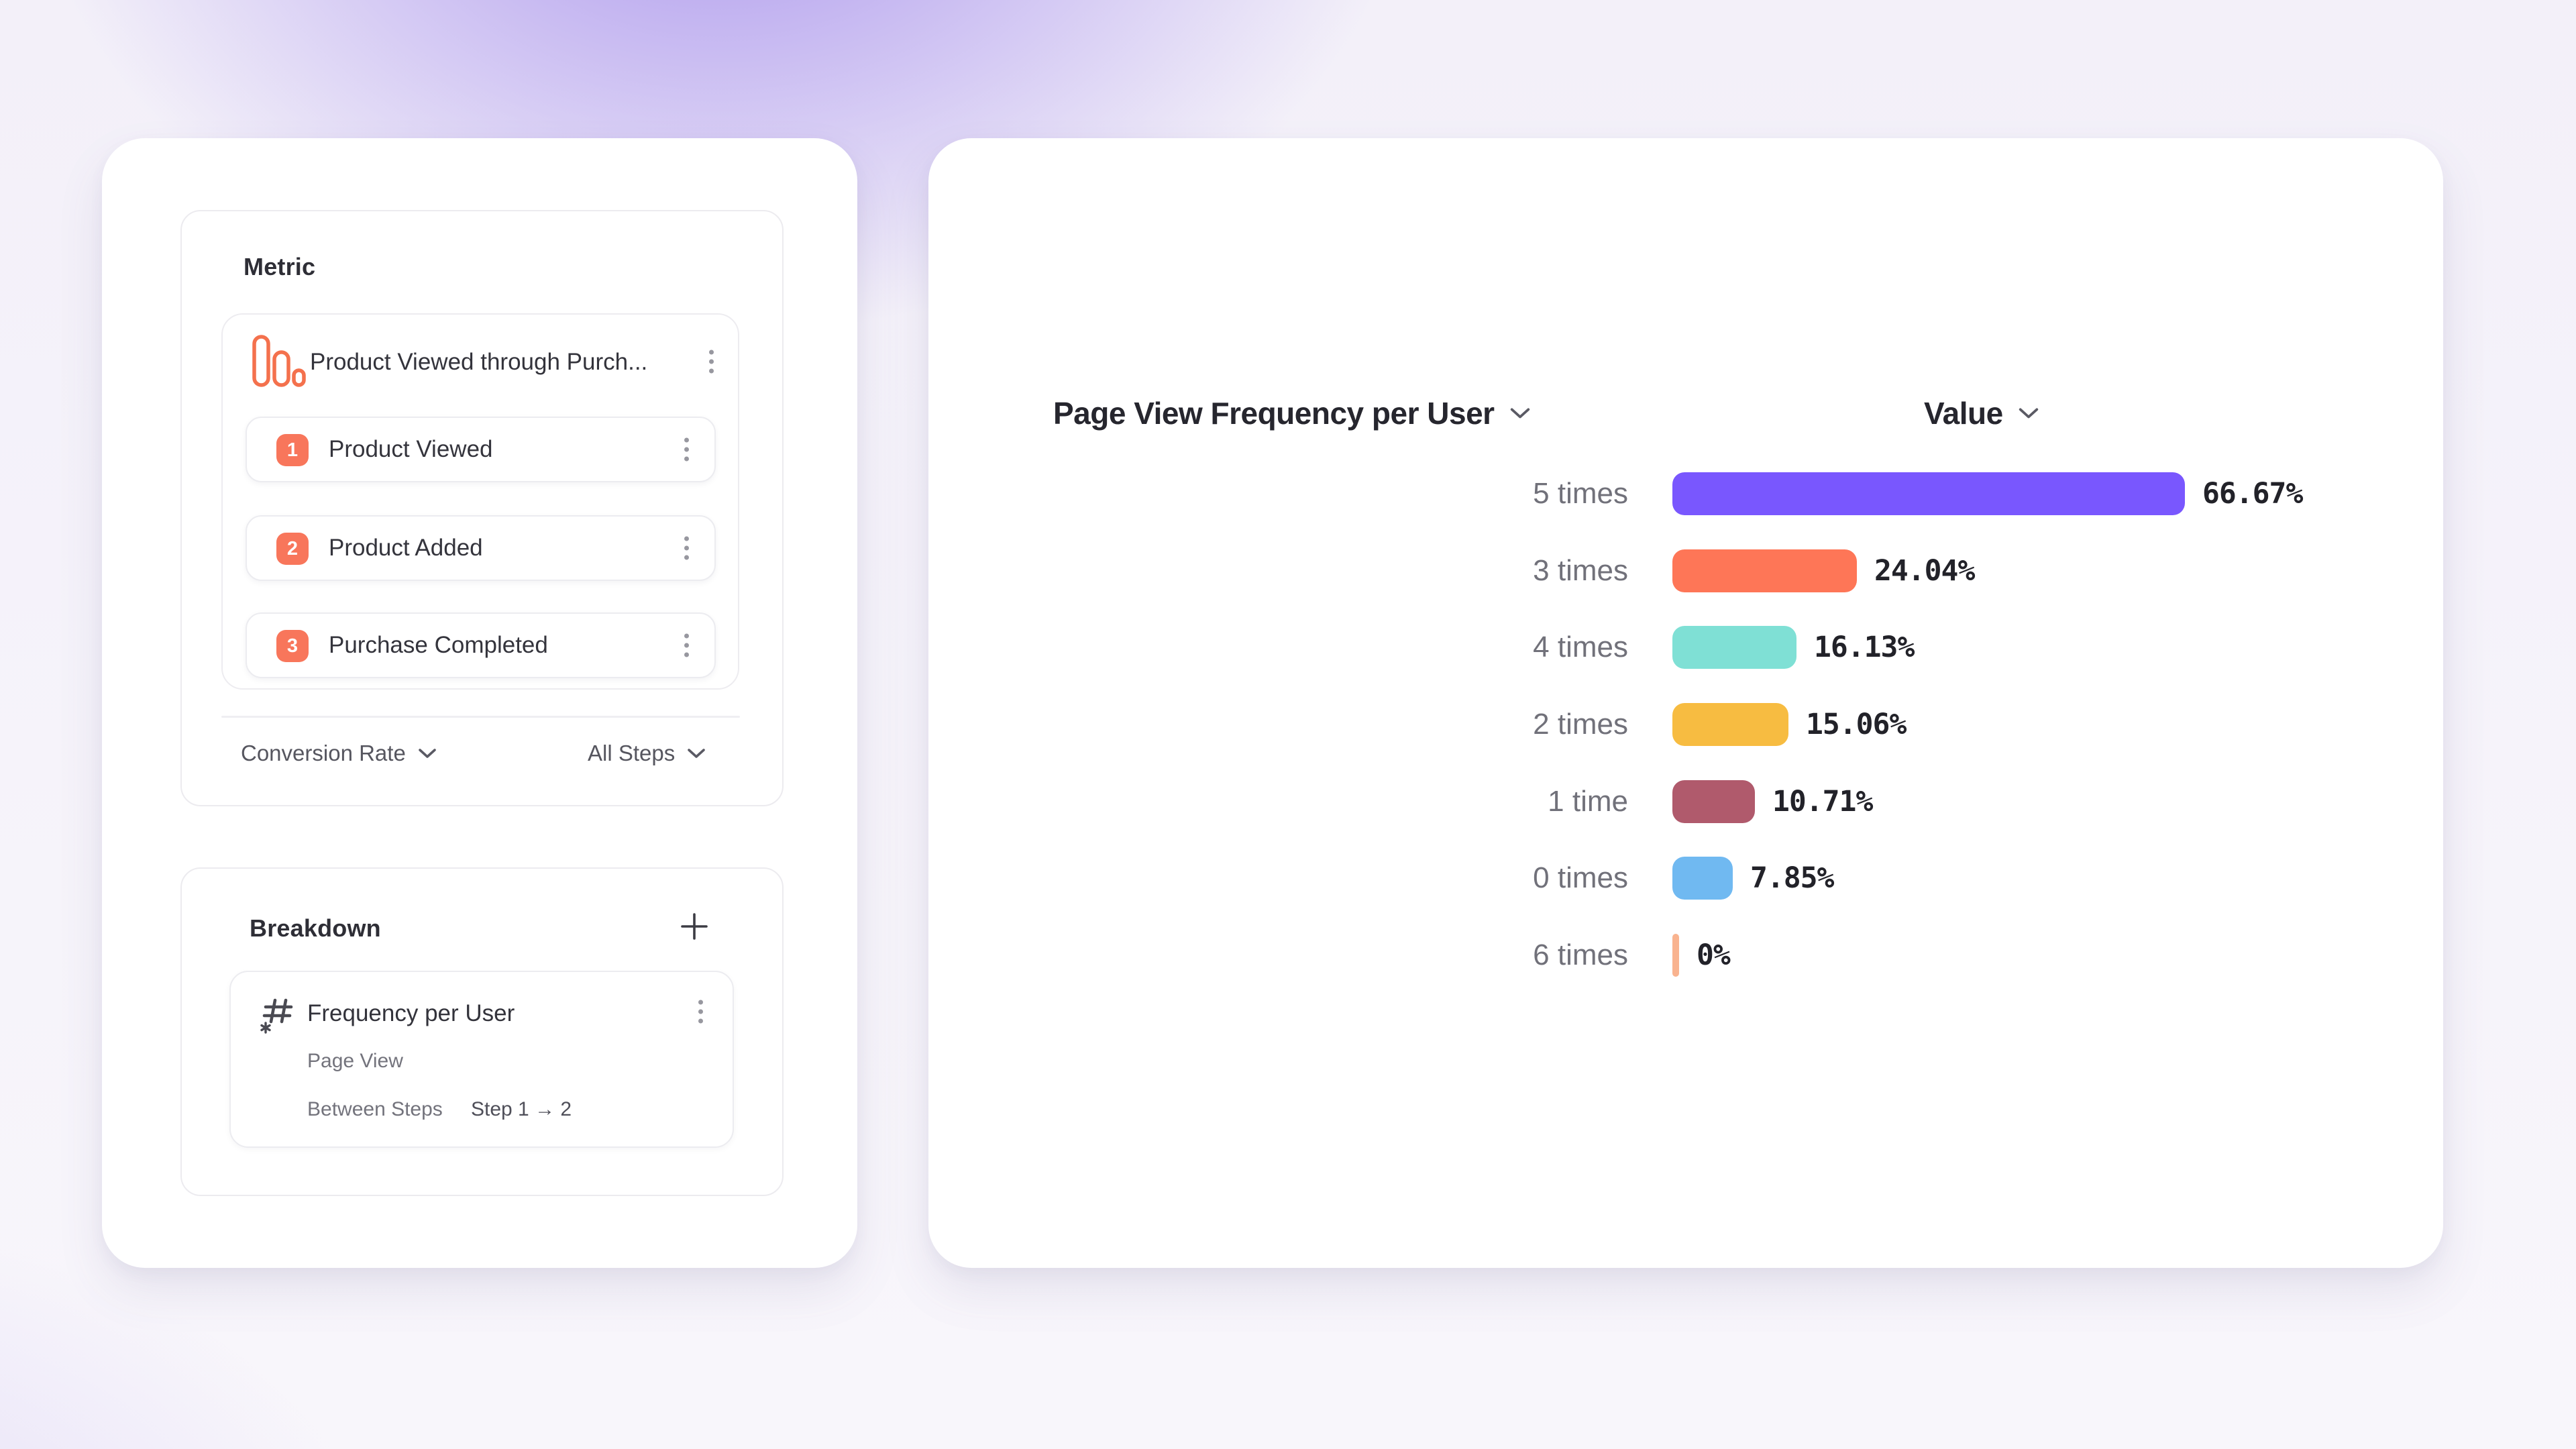 Image resolution: width=2576 pixels, height=1449 pixels. I want to click on bar-5-times, so click(1928, 494).